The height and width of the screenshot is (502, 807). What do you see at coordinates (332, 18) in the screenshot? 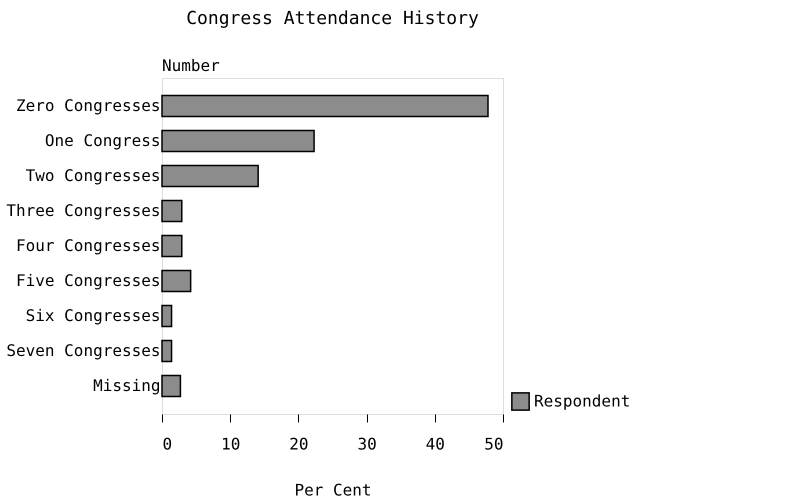
I see `chart-title: Congress Attendance History` at bounding box center [332, 18].